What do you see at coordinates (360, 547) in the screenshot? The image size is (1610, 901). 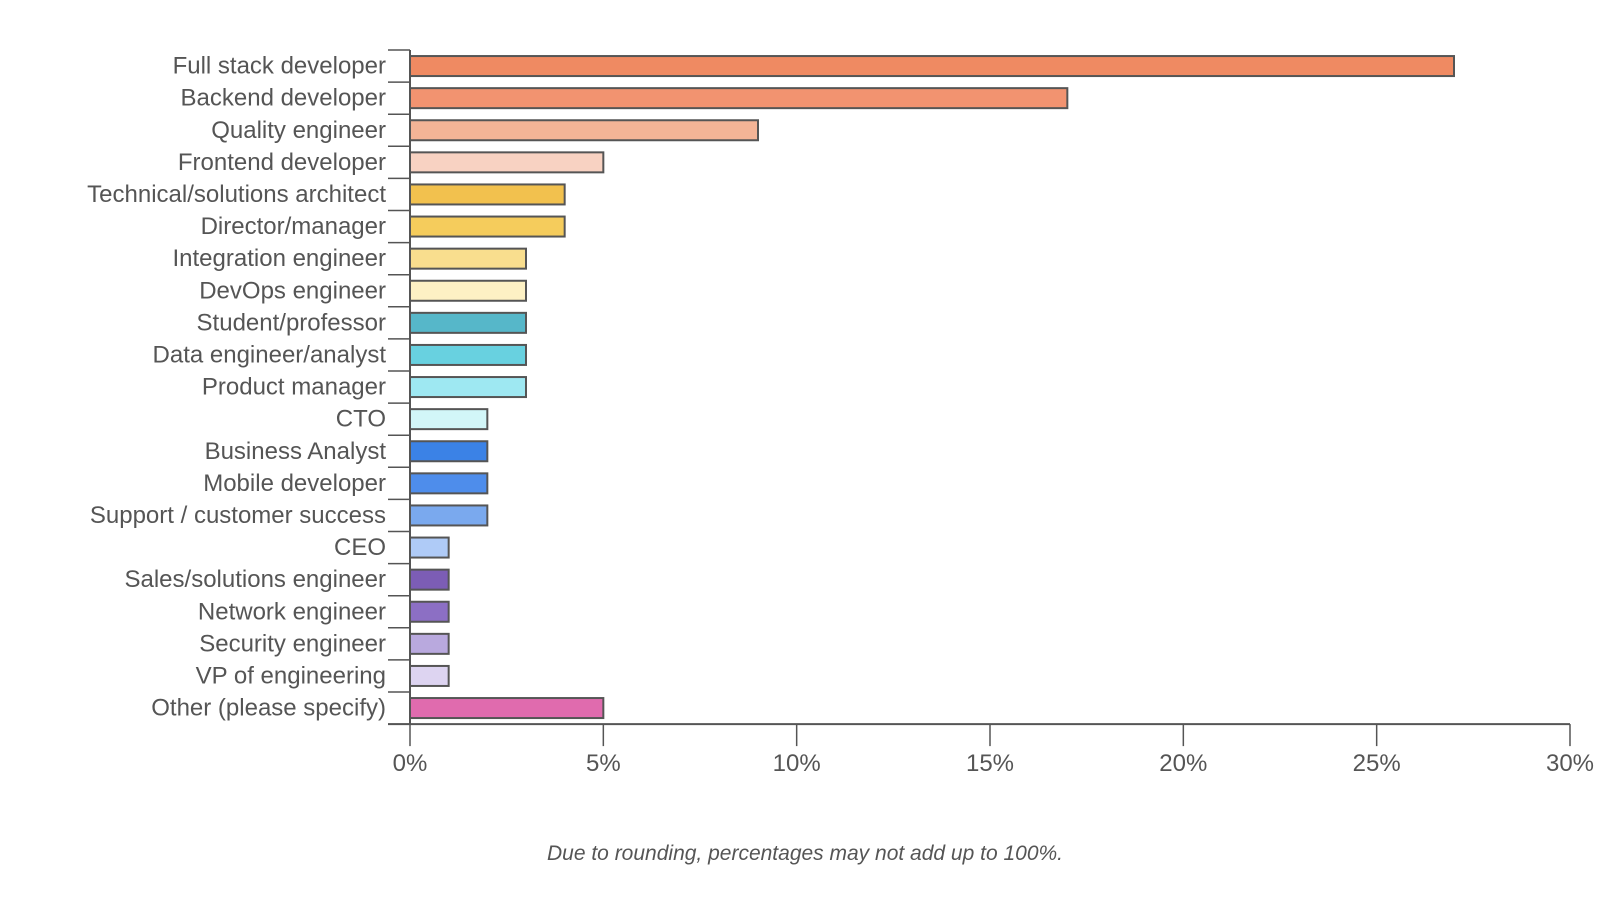 I see `category-label: CEO` at bounding box center [360, 547].